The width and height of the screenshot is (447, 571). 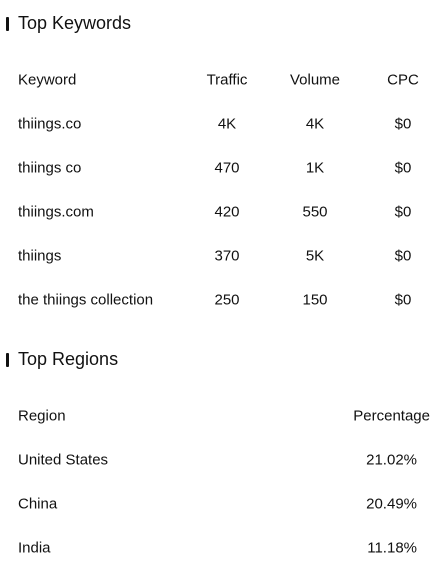 What do you see at coordinates (227, 212) in the screenshot?
I see `traffic-cell: 420` at bounding box center [227, 212].